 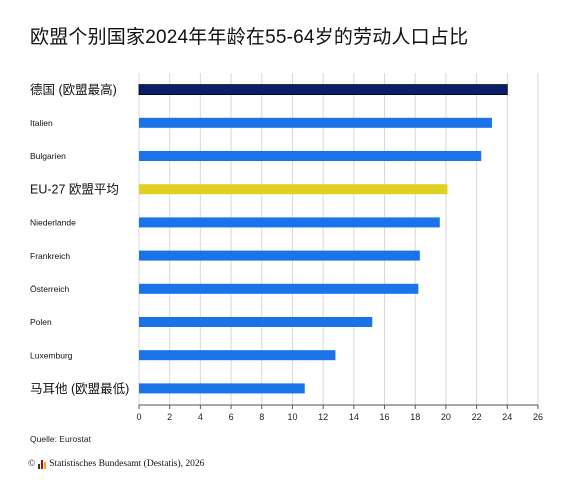 I want to click on x-tick-label-8: 16, so click(x=385, y=417).